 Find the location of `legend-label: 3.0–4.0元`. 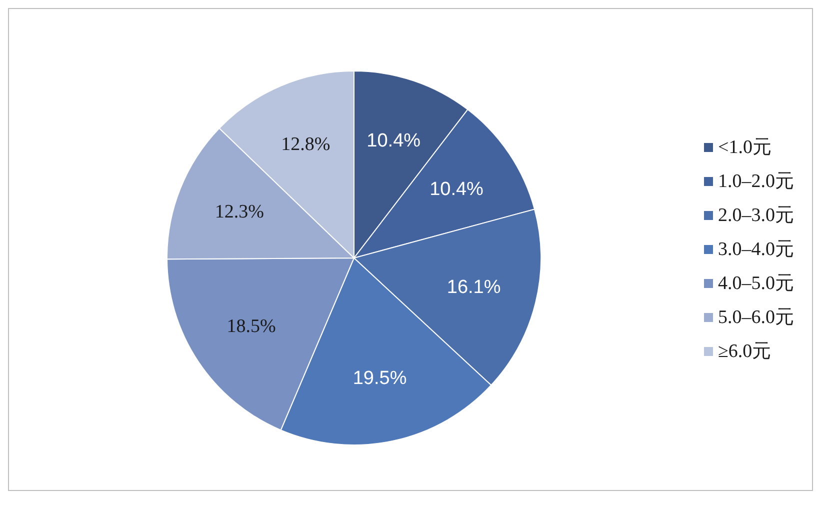

legend-label: 3.0–4.0元 is located at coordinates (756, 249).